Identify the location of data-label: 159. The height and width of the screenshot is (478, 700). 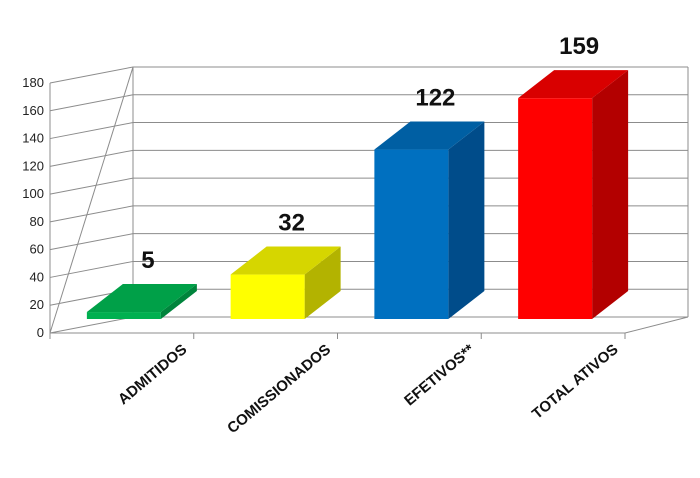
(579, 46).